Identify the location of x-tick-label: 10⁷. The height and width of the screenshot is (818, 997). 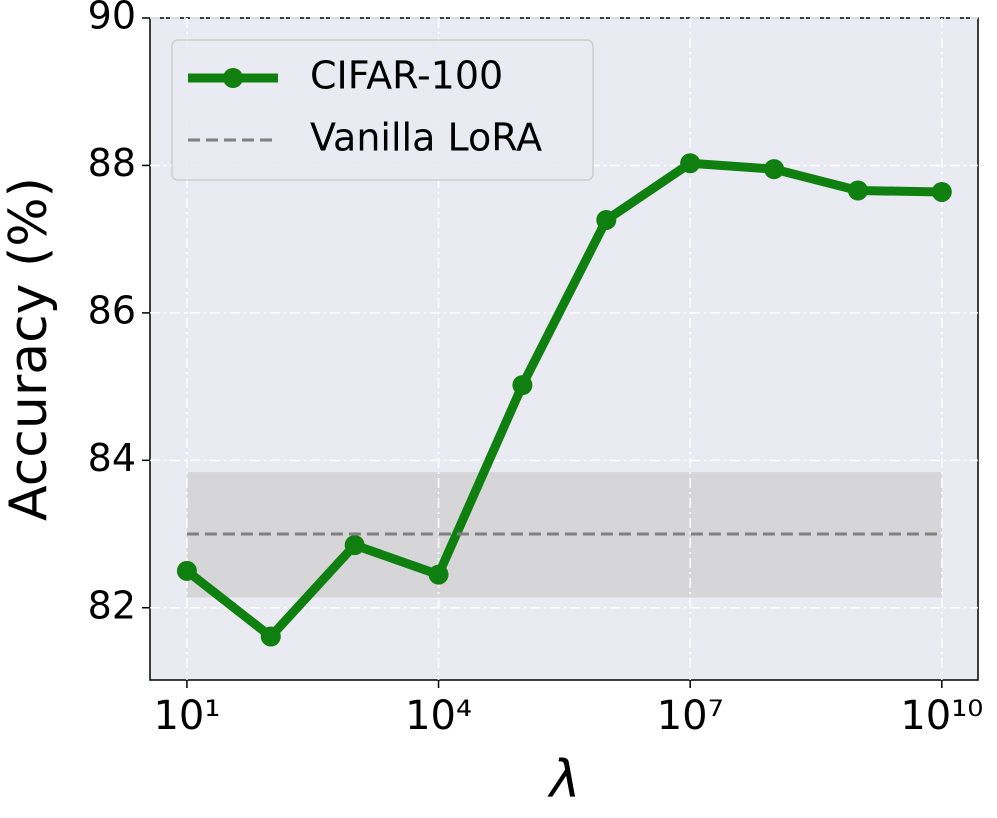
(690, 716).